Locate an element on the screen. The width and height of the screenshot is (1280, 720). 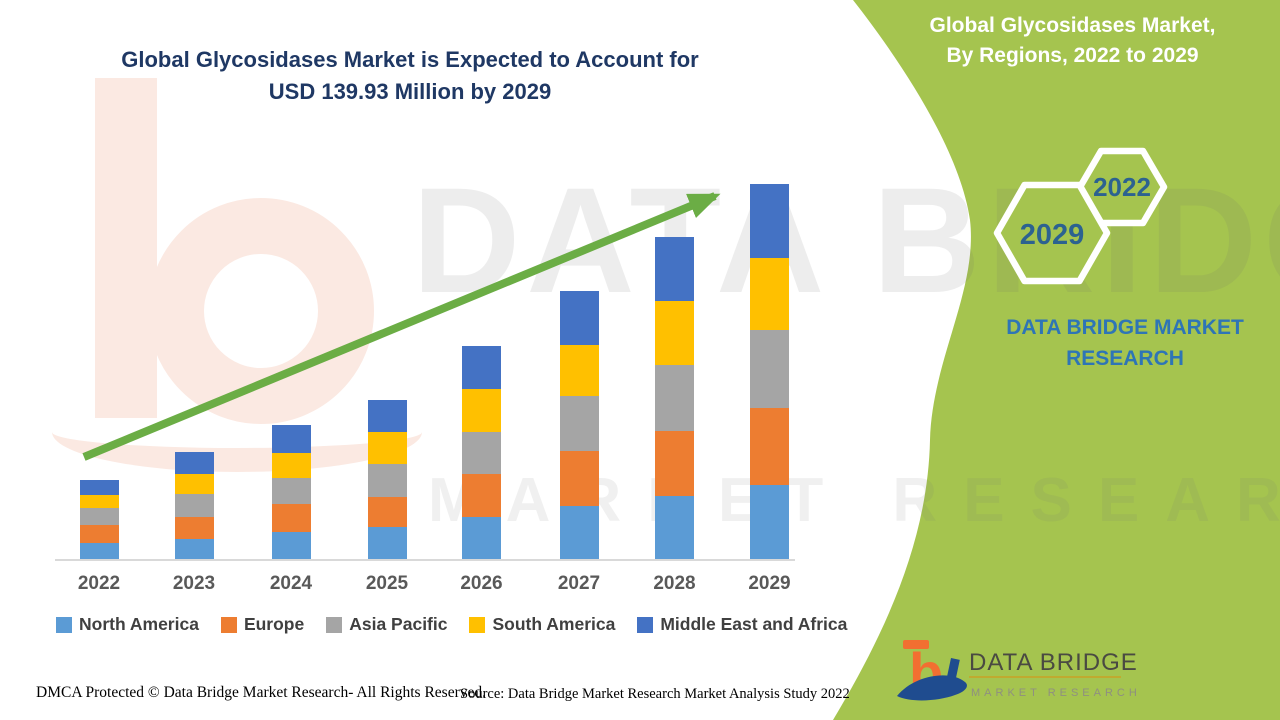
bar-segment-asia-pacific-2026 is located at coordinates (481, 453).